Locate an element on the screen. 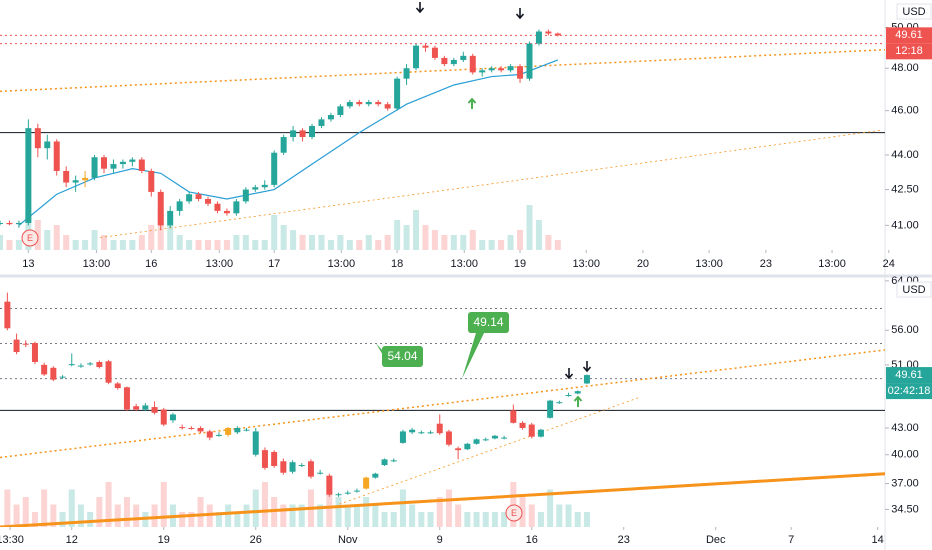 This screenshot has width=932, height=550. x-tick-label: 12 is located at coordinates (72, 540).